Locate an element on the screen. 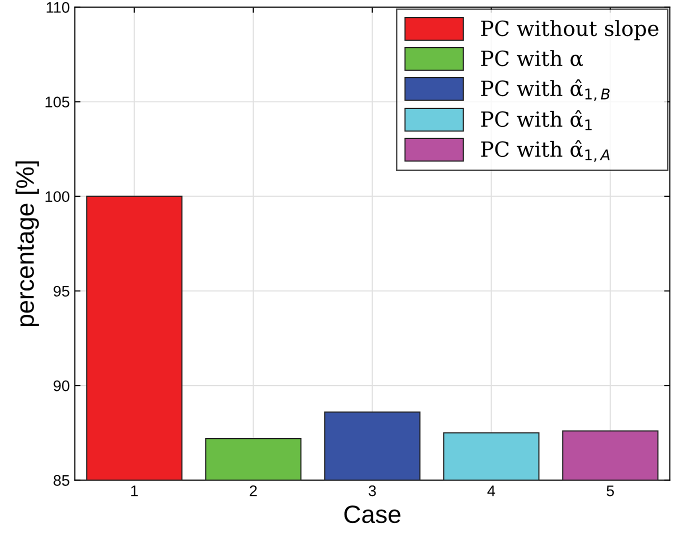 This screenshot has height=550, width=680. x-tick-label: 3 is located at coordinates (372, 490).